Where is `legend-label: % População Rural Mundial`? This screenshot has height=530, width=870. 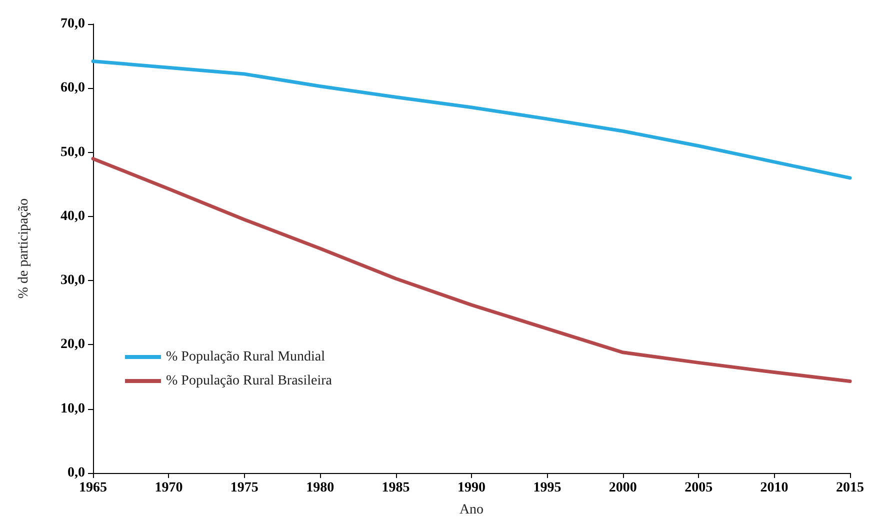
legend-label: % População Rural Mundial is located at coordinates (246, 357).